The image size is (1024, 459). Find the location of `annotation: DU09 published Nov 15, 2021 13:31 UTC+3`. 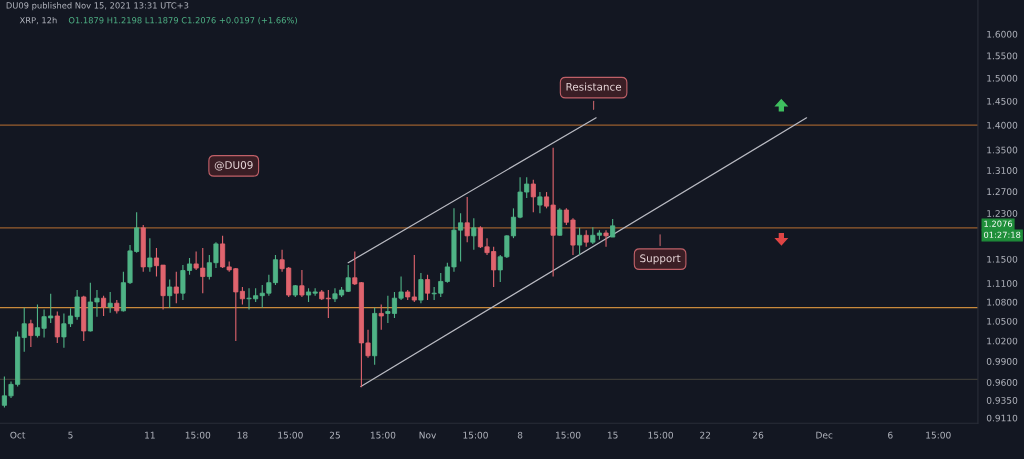

annotation: DU09 published Nov 15, 2021 13:31 UTC+3 is located at coordinates (97, 6).